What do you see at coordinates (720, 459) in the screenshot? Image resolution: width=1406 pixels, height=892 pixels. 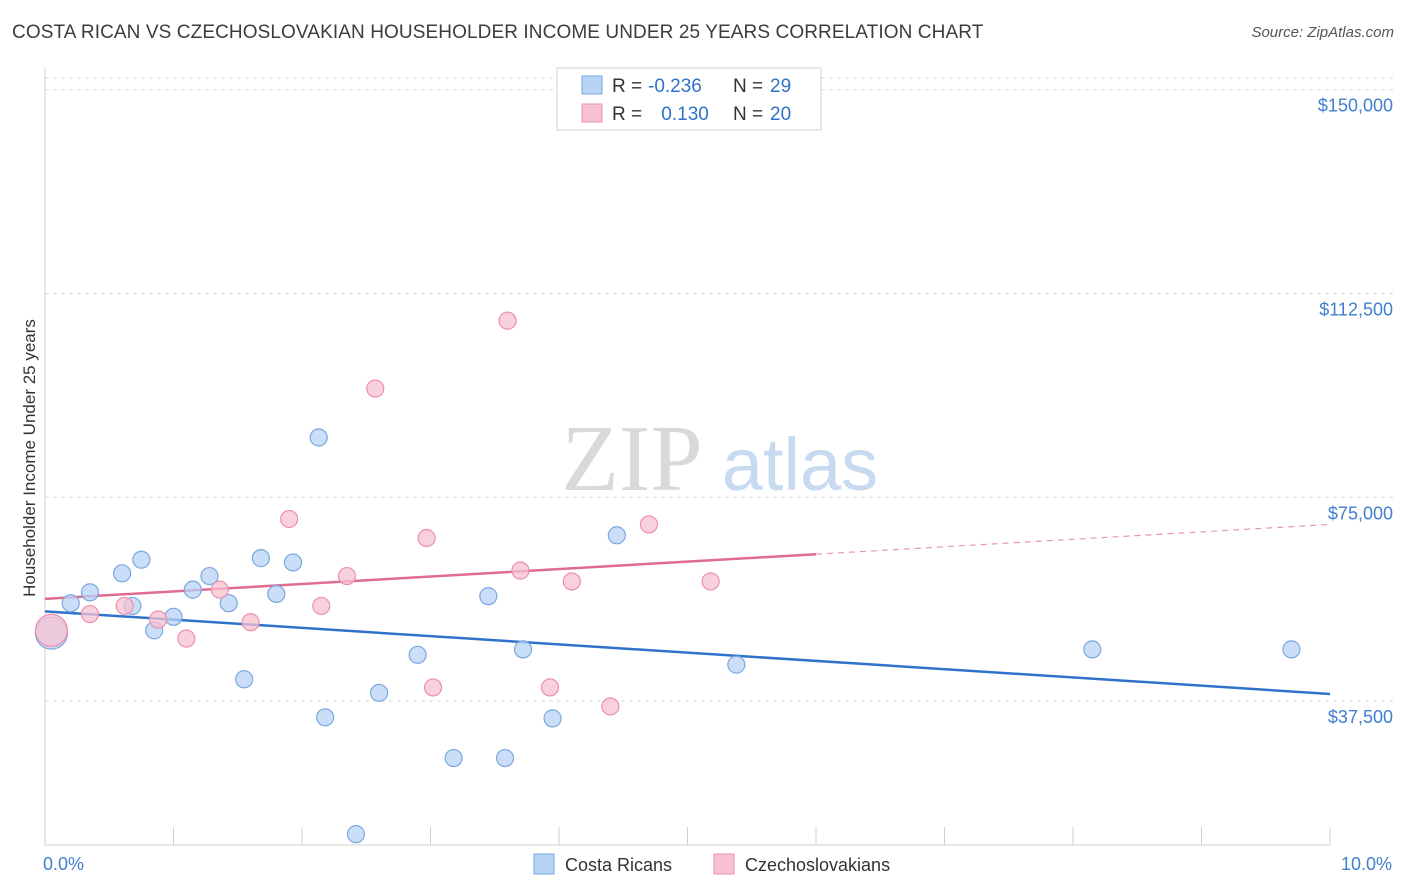 I see `watermark: ZIP atlas` at bounding box center [720, 459].